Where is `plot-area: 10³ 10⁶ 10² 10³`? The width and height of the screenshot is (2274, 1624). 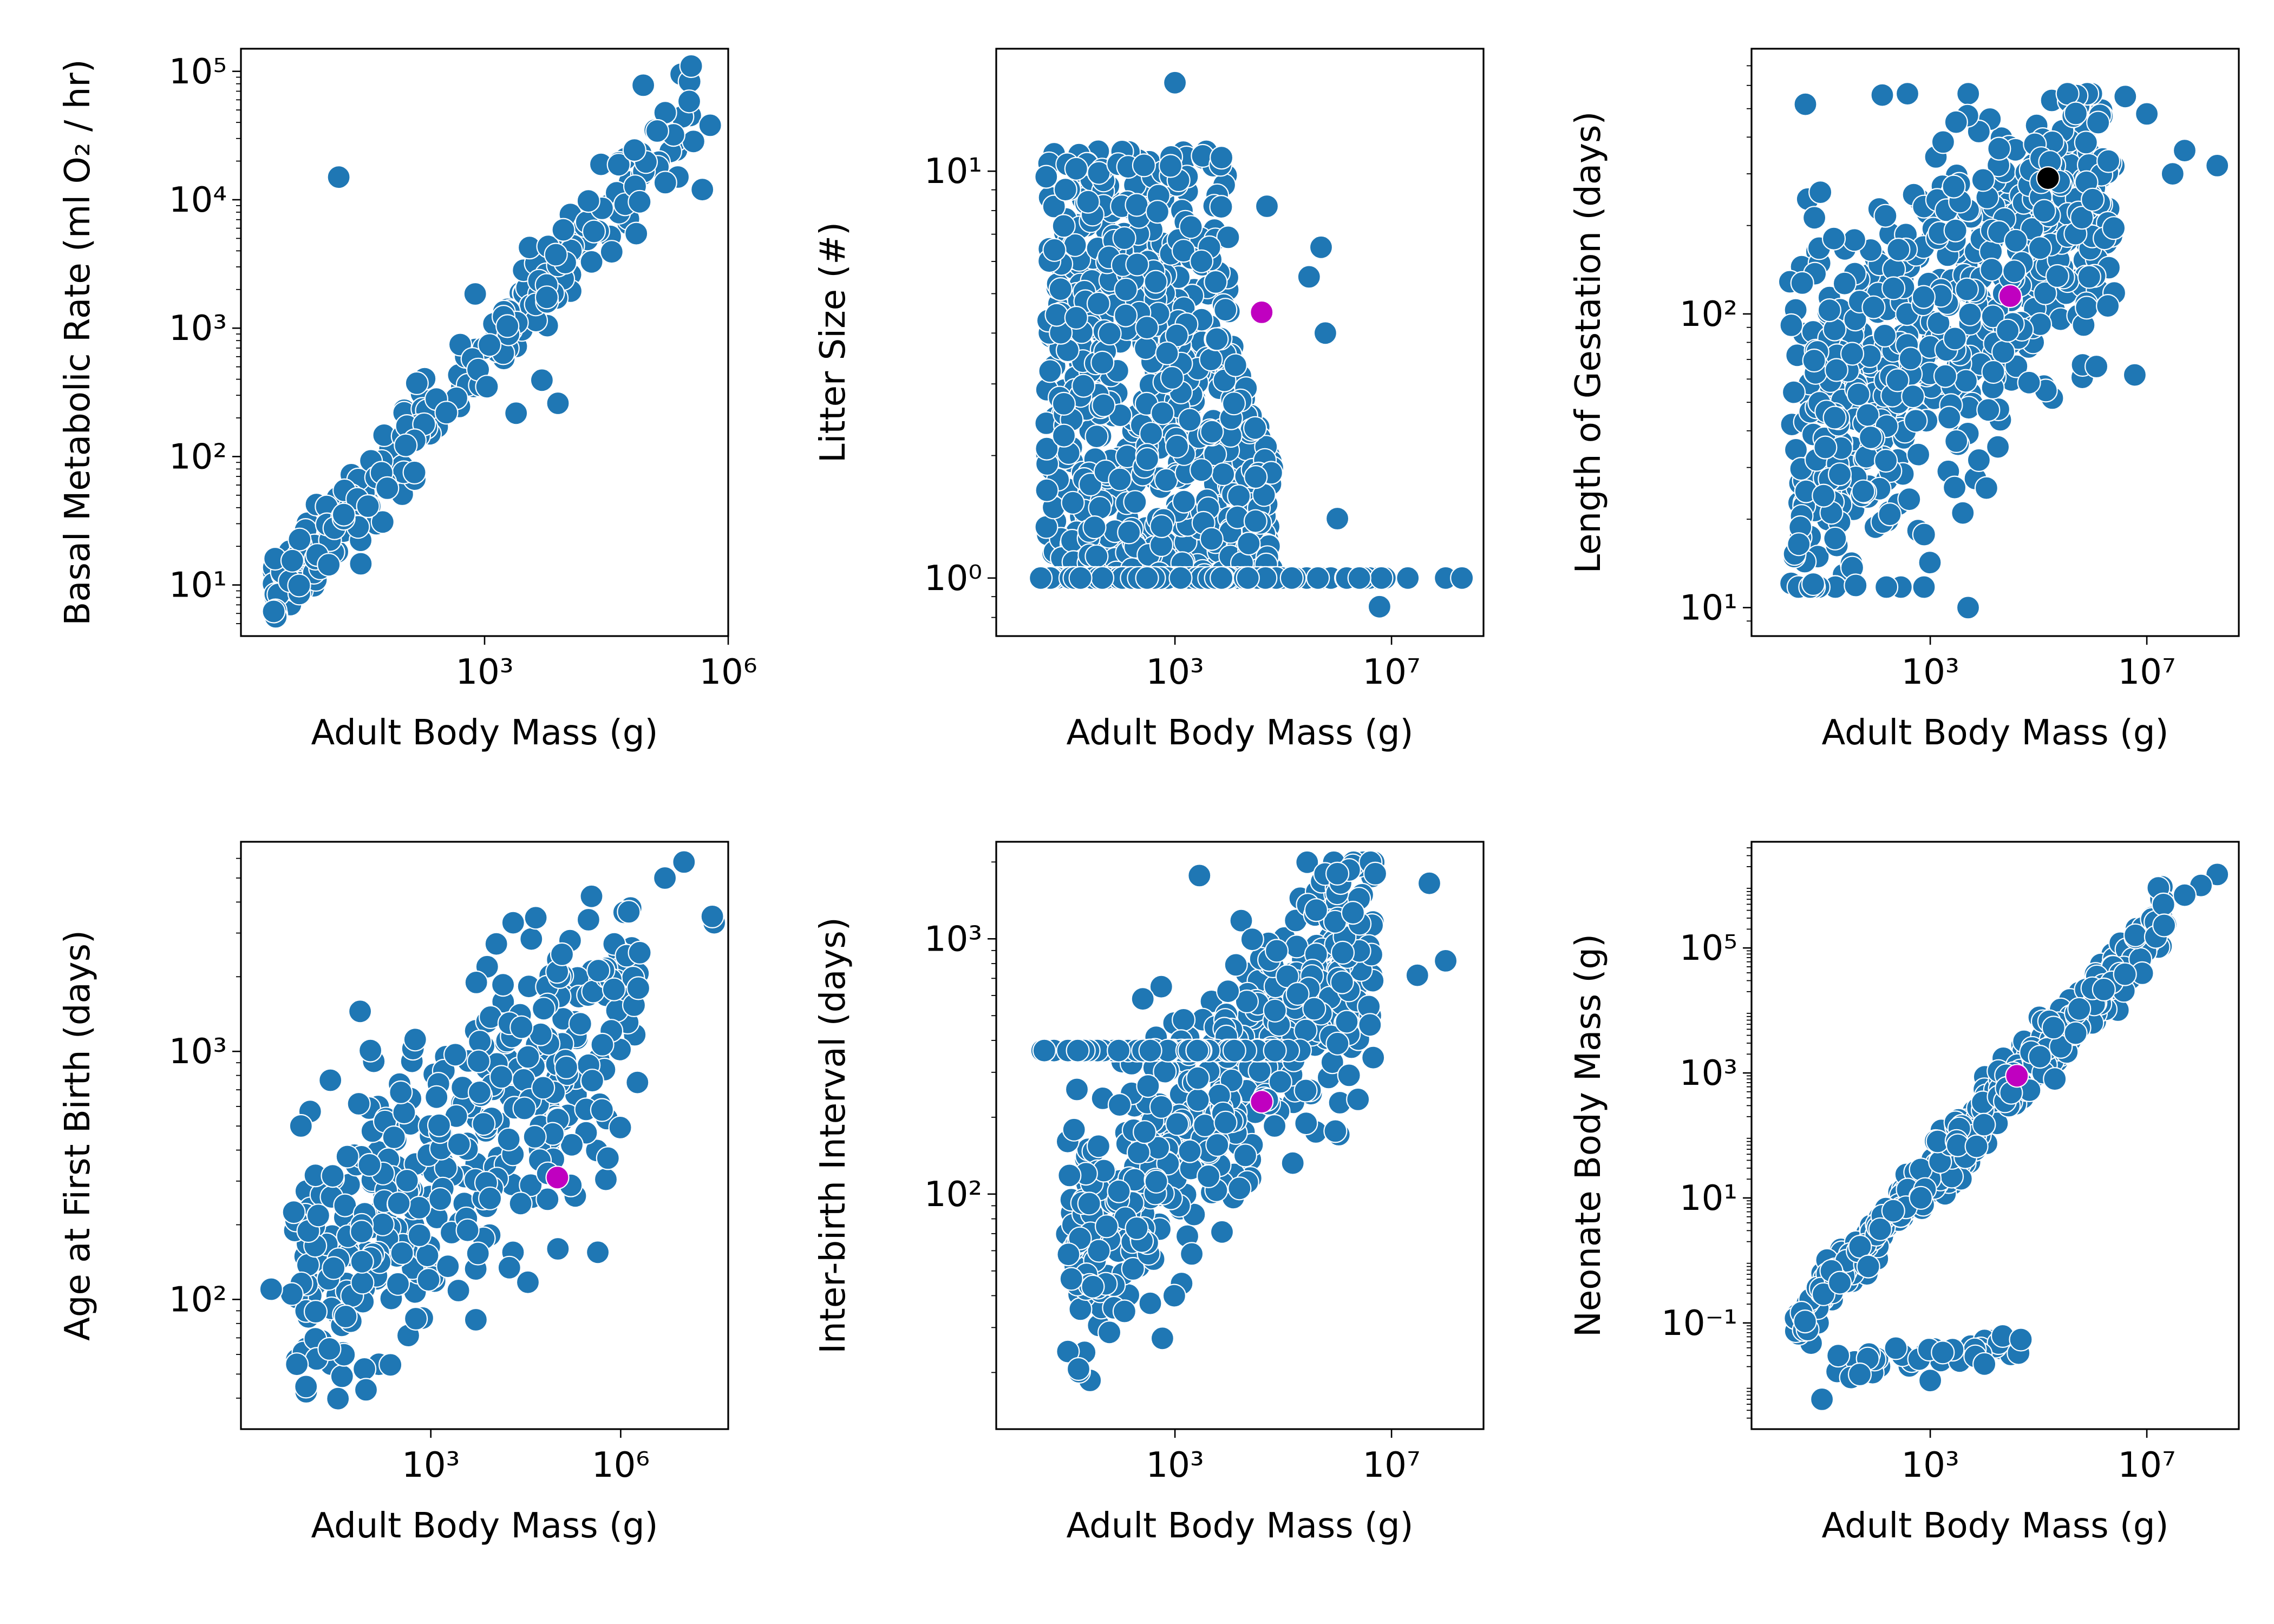 plot-area: 10³ 10⁶ 10² 10³ is located at coordinates (449, 1163).